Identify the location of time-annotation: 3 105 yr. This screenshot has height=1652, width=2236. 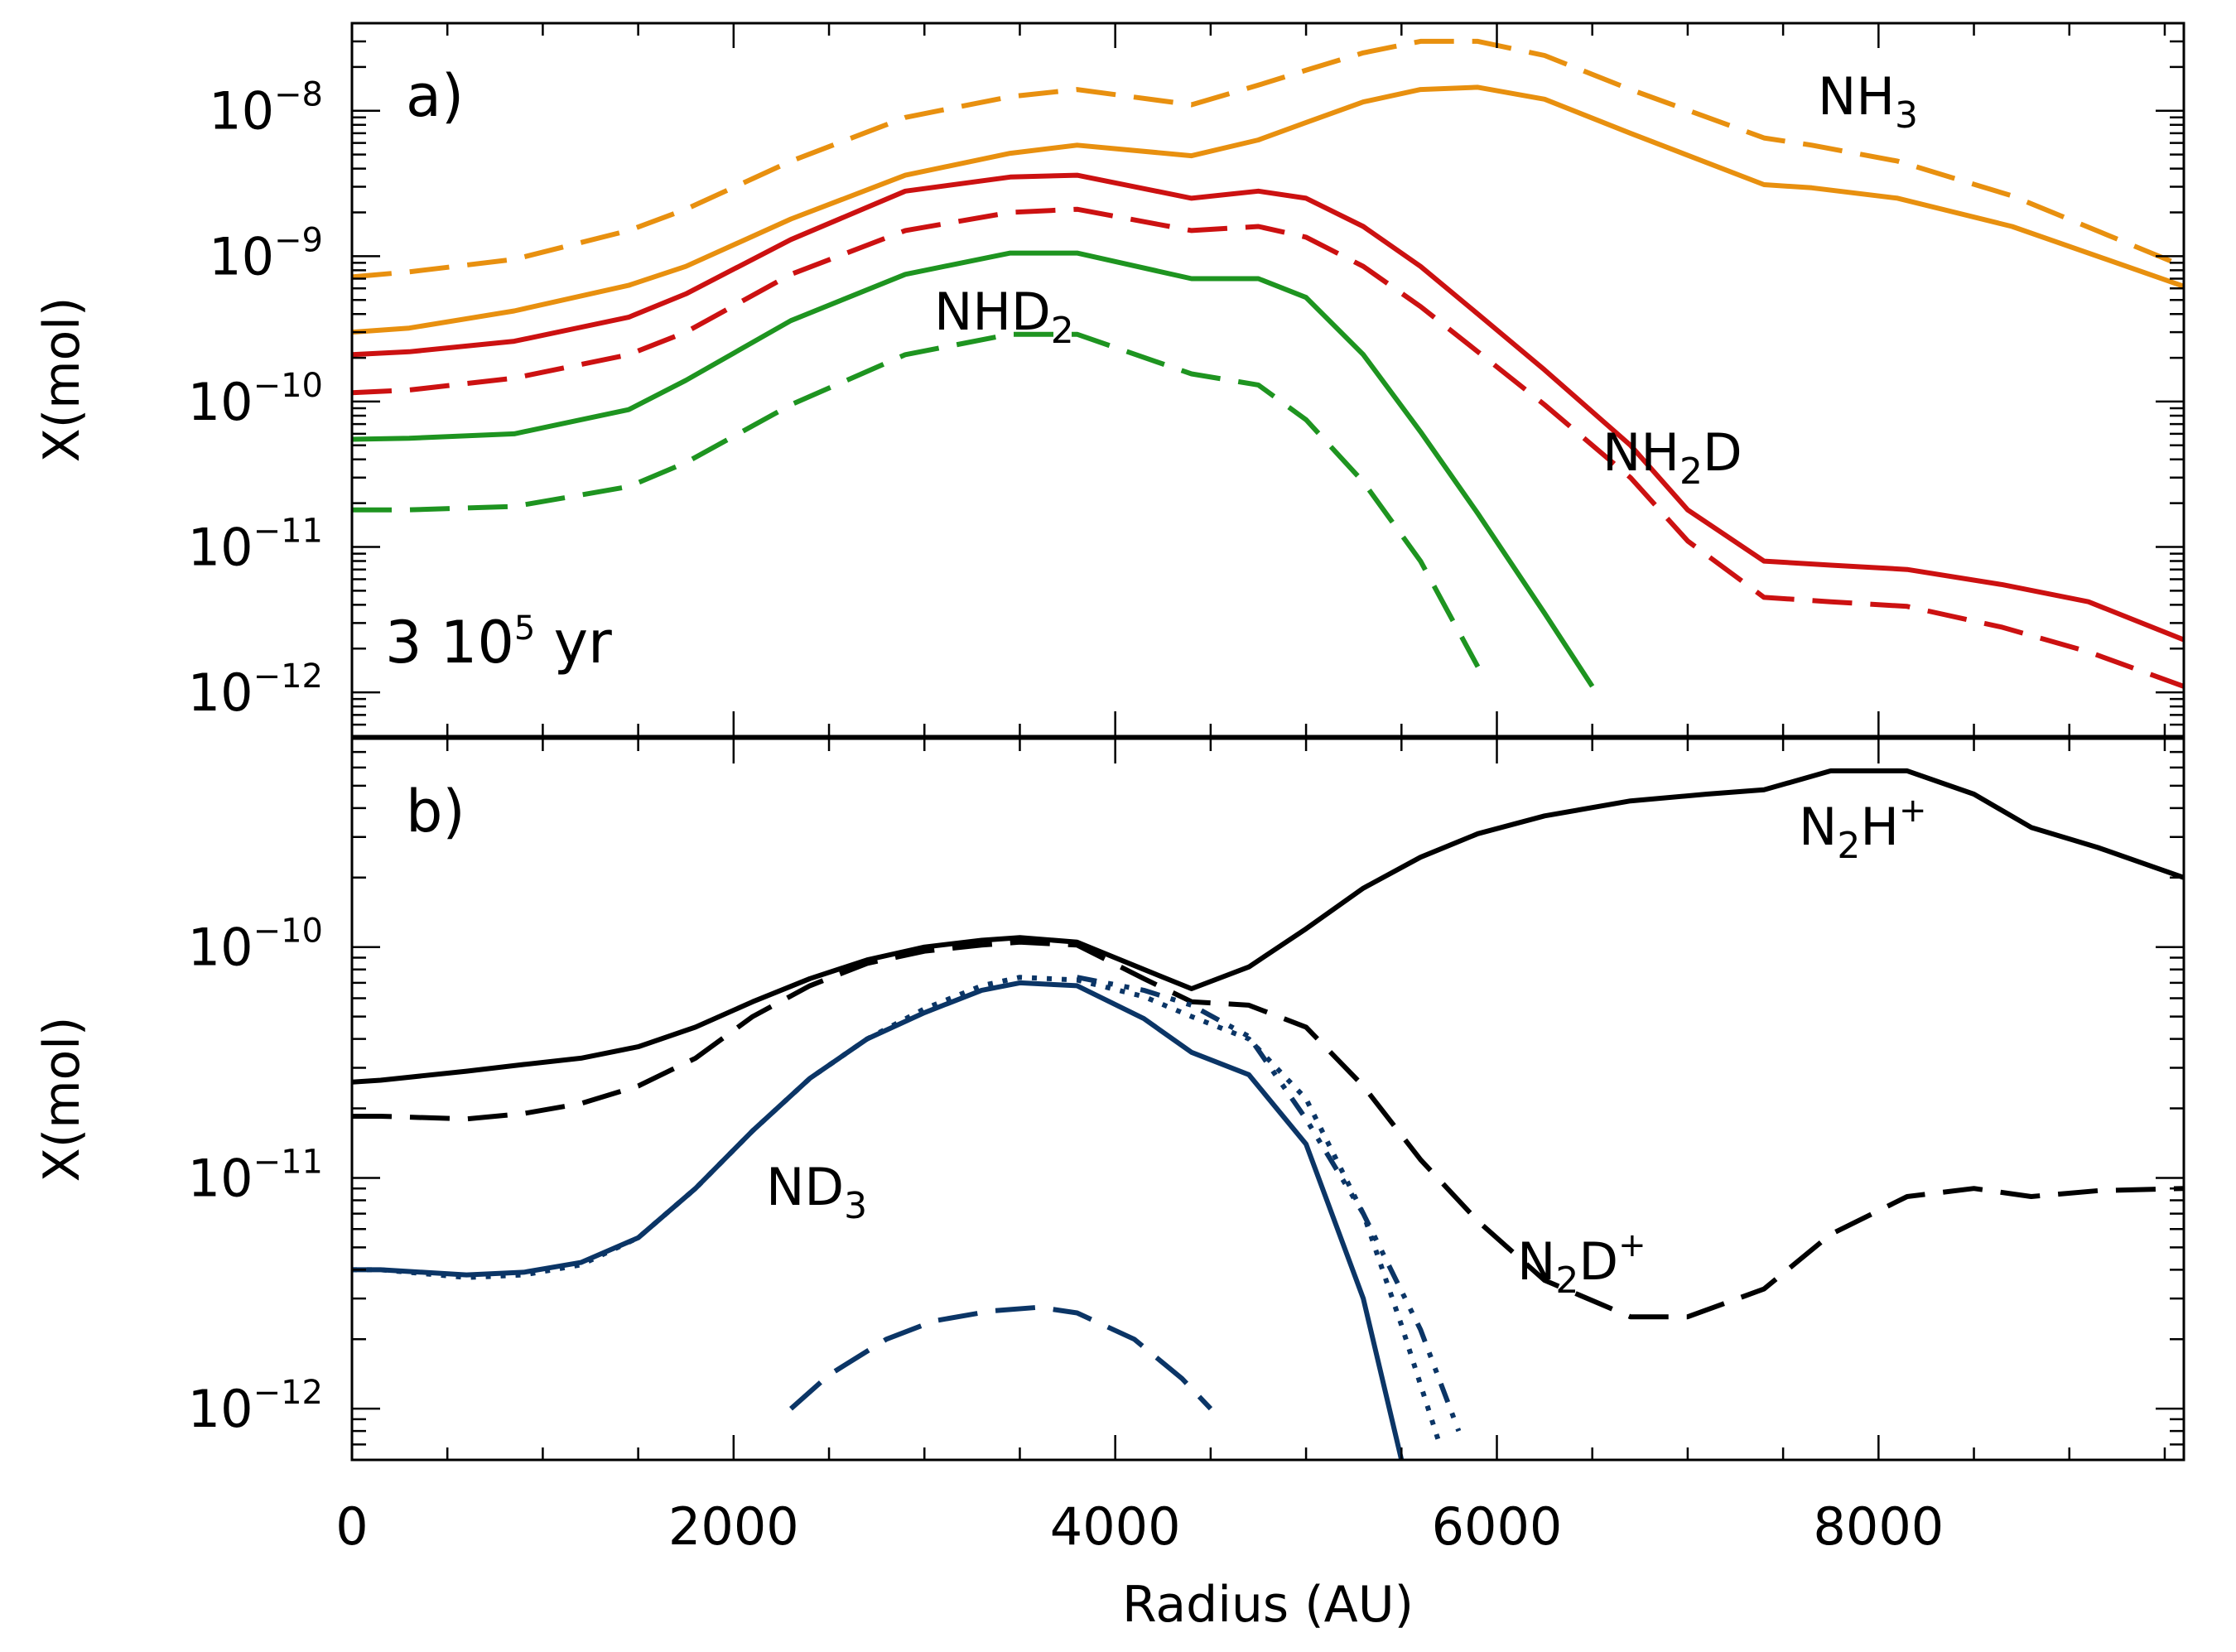
(499, 643).